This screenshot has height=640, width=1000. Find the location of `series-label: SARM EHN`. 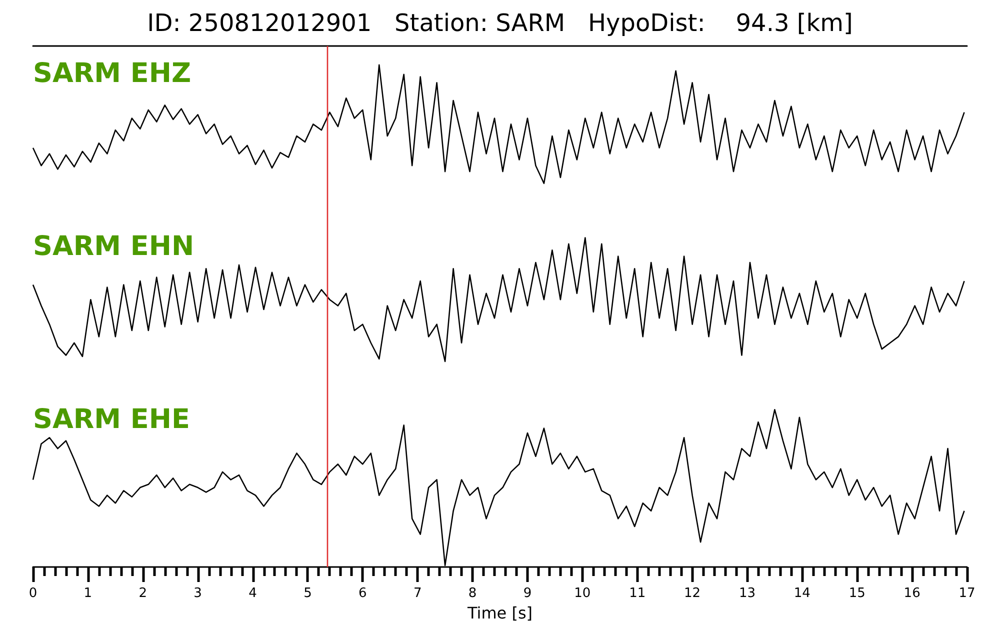

series-label: SARM EHN is located at coordinates (113, 246).